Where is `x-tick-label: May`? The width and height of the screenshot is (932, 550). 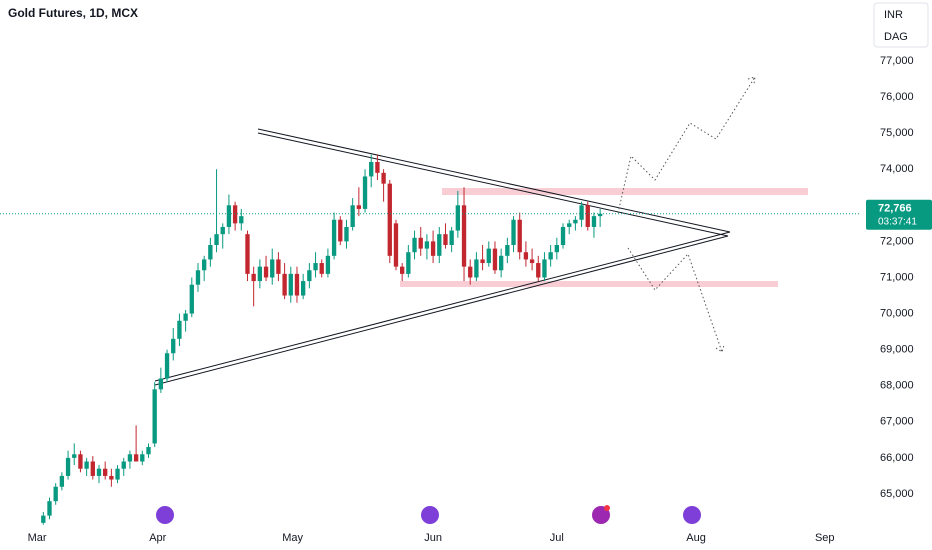
x-tick-label: May is located at coordinates (292, 538).